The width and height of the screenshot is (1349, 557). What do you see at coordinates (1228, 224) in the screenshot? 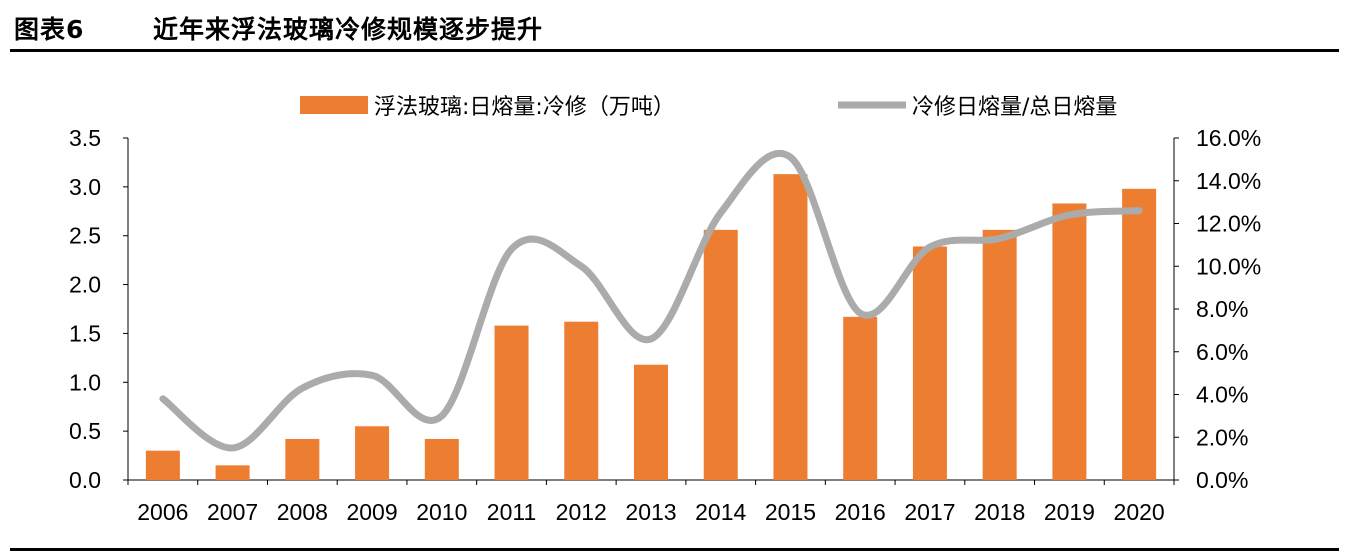
I see `right-tick-label: 12.0%` at bounding box center [1228, 224].